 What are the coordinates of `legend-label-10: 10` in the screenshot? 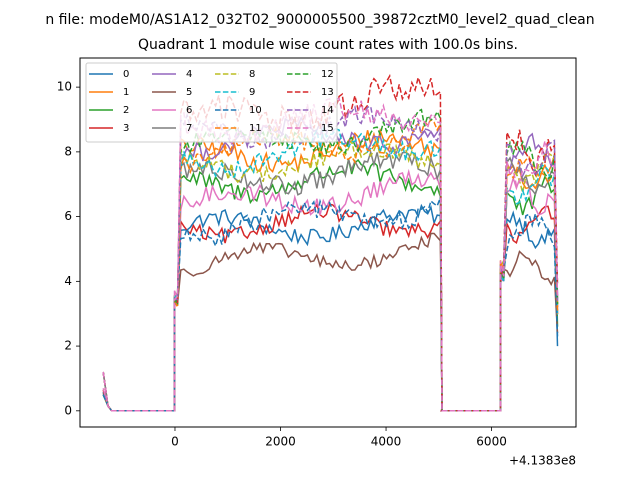 It's located at (255, 110).